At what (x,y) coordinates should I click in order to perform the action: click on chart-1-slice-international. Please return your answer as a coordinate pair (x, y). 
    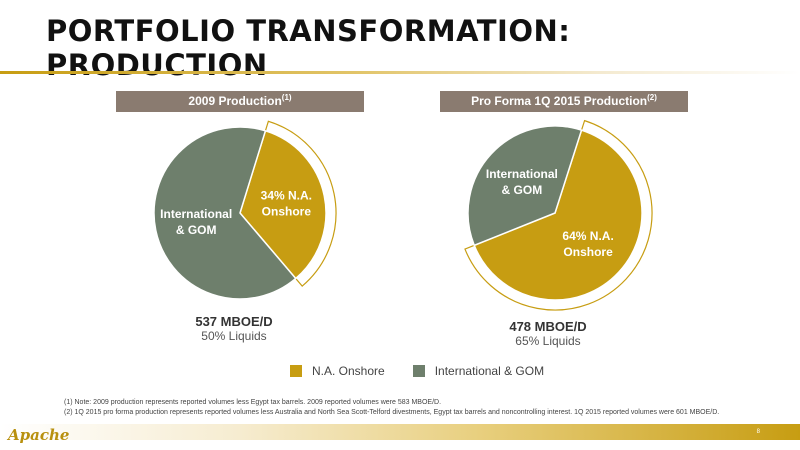
    Looking at the image, I should click on (225, 213).